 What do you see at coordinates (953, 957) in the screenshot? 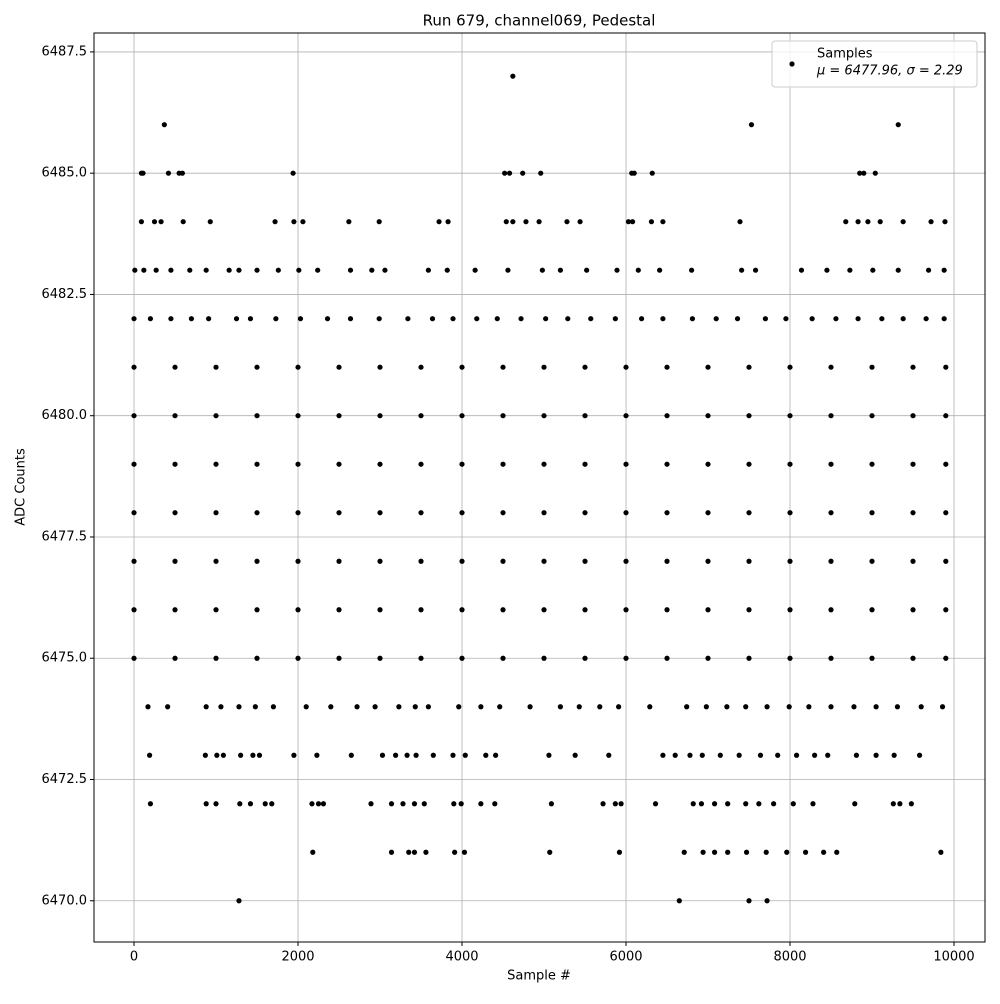
I see `x-tick-label: 10000` at bounding box center [953, 957].